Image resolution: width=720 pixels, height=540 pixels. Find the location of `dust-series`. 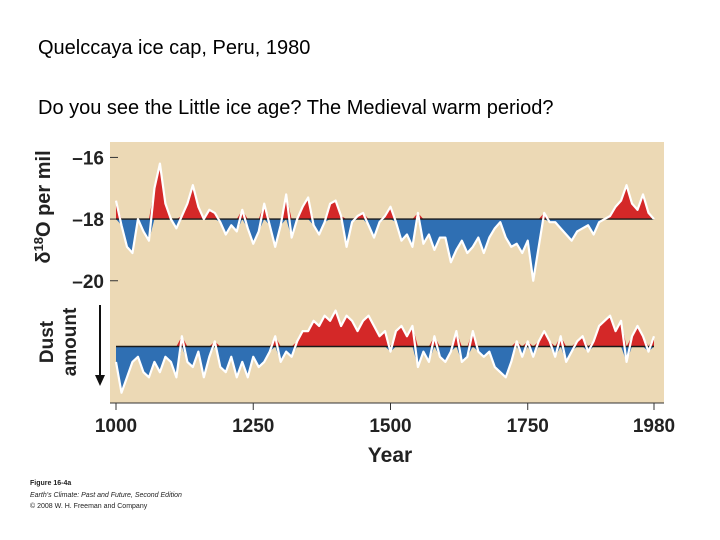

dust-series is located at coordinates (385, 351).